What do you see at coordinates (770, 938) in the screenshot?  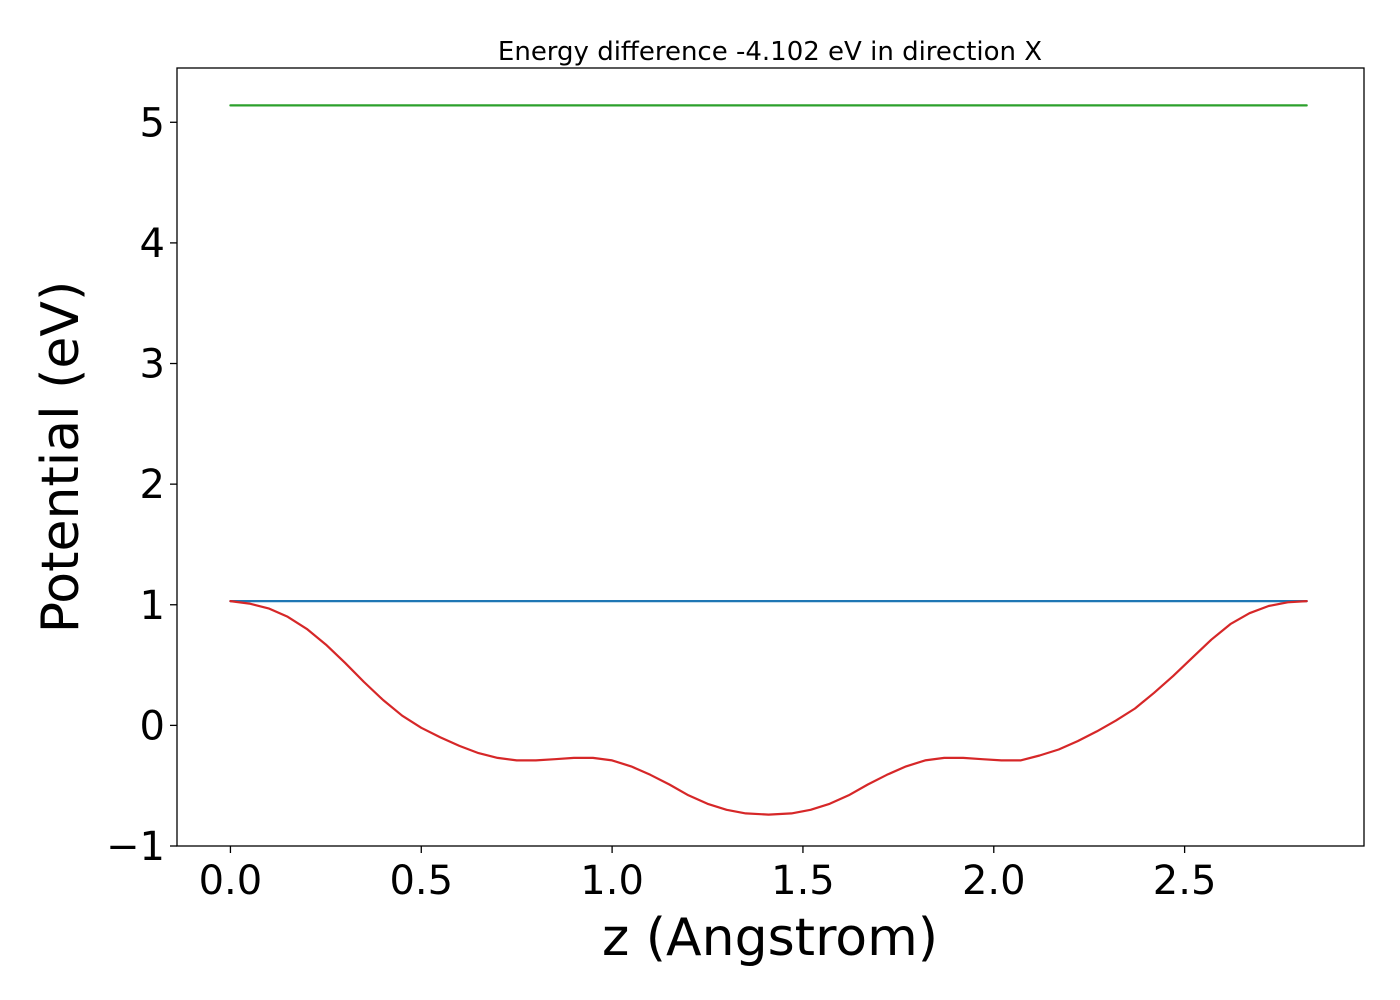 I see `x-axis-label: z (Angstrom)` at bounding box center [770, 938].